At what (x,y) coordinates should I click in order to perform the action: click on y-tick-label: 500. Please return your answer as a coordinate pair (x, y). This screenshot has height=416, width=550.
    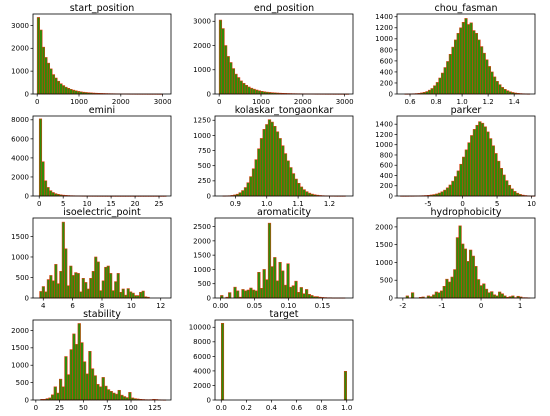
    Looking at the image, I should click on (22, 278).